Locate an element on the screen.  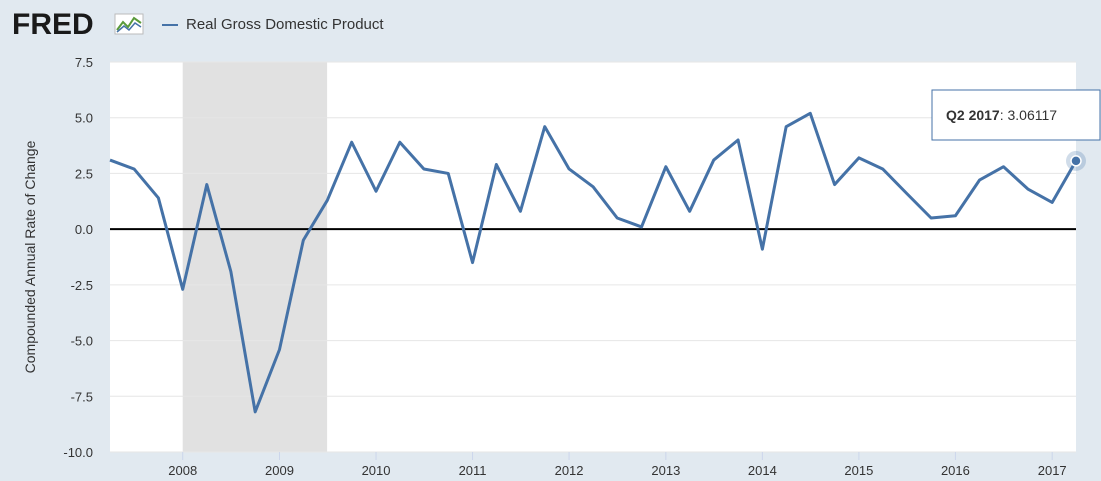
recession-shading-layer is located at coordinates (255, 257).